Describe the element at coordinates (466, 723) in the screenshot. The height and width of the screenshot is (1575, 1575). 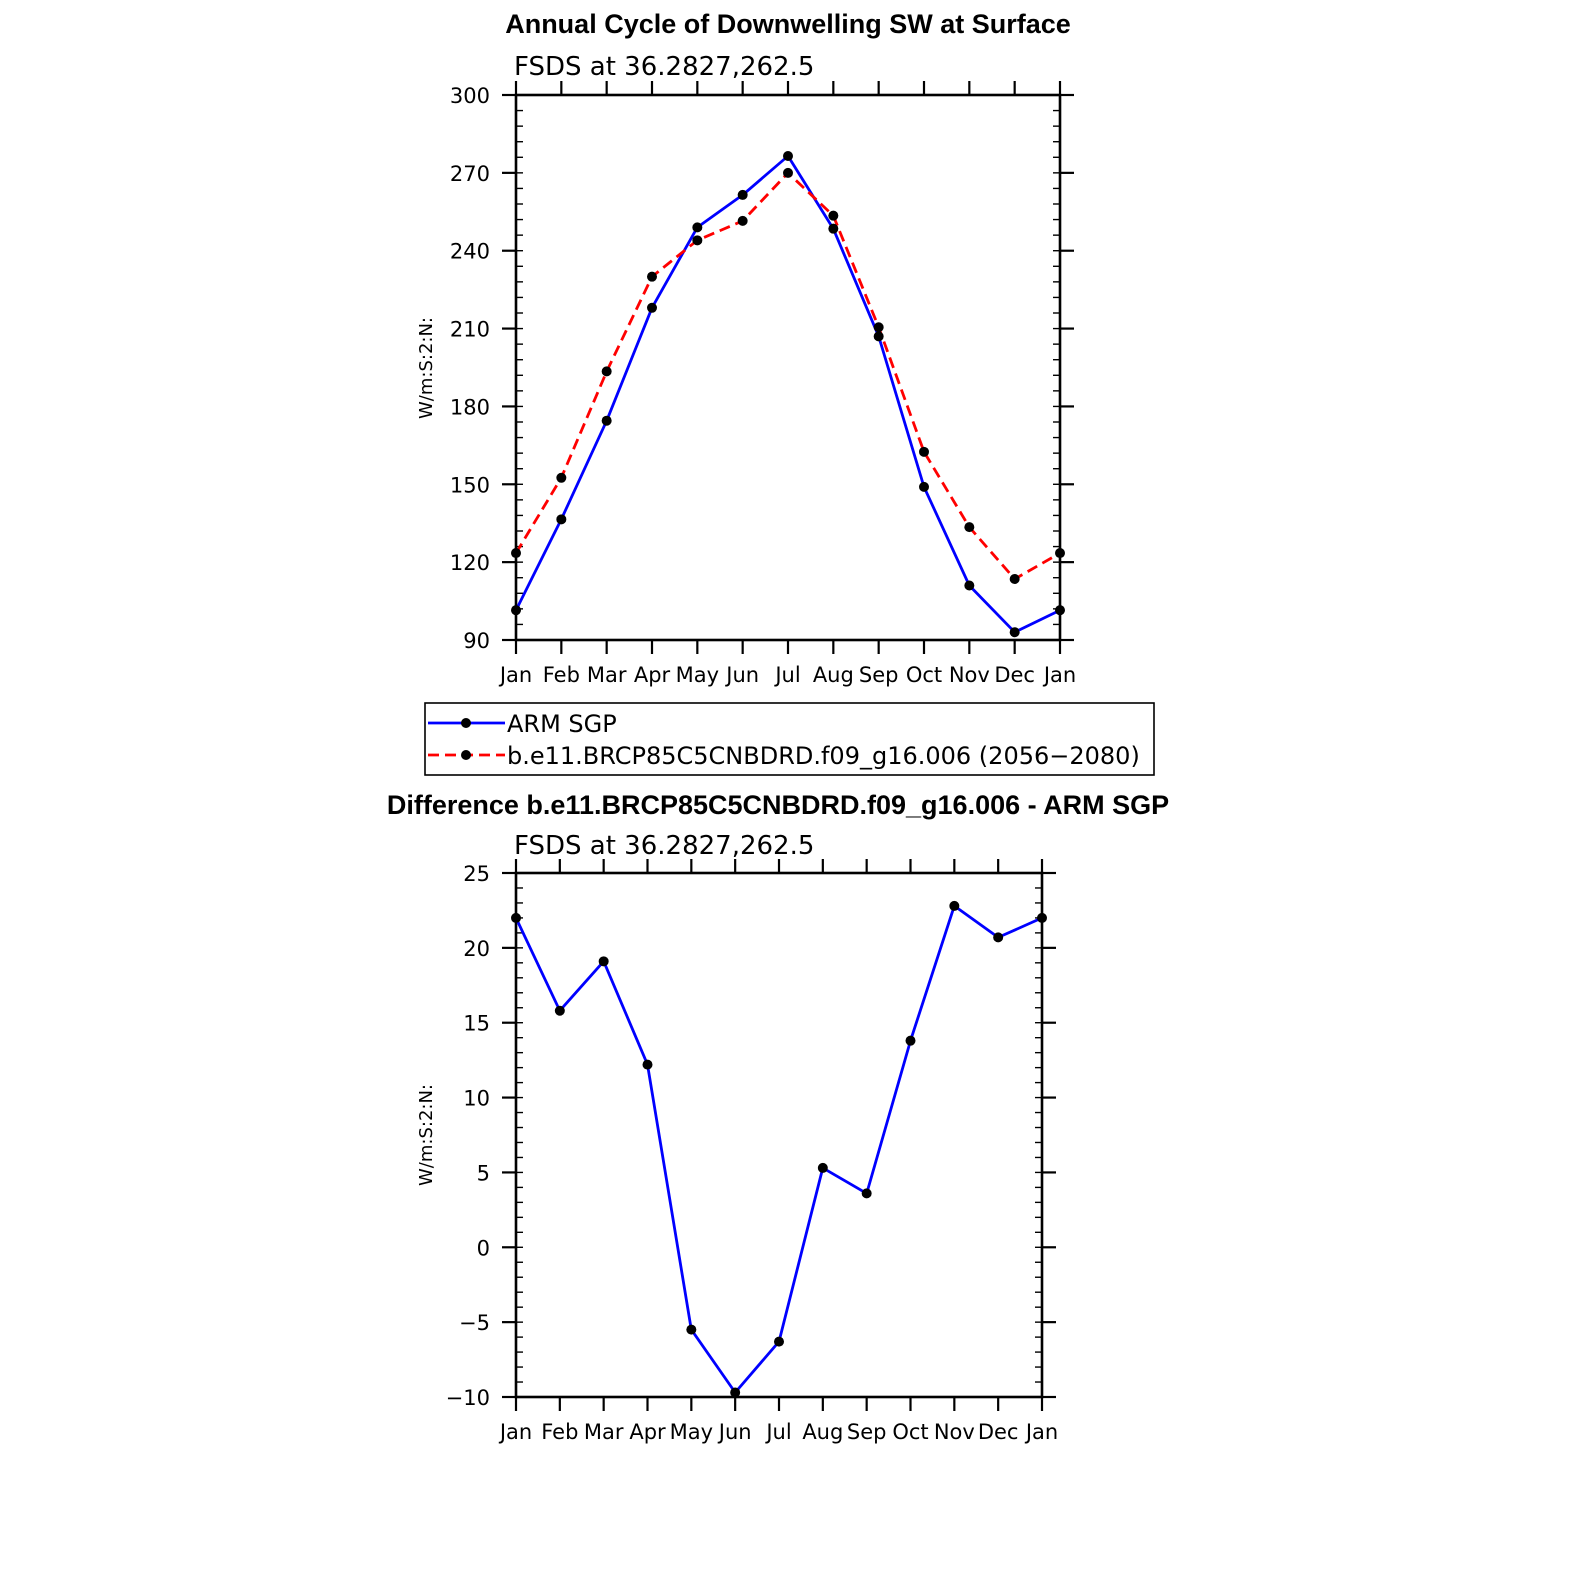
I see `legend-marker-arm-sgp` at that location.